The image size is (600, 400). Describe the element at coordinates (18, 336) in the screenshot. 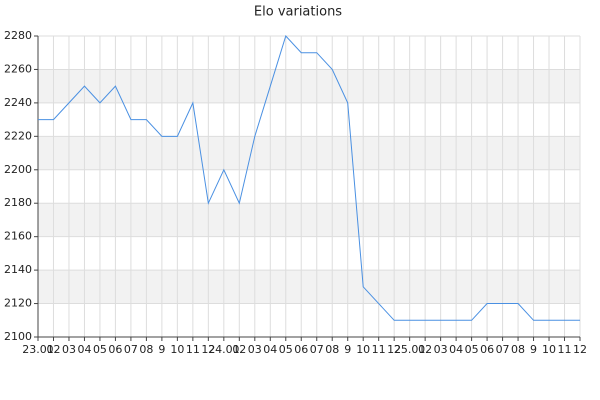

I see `y-tick-label: 2100` at that location.